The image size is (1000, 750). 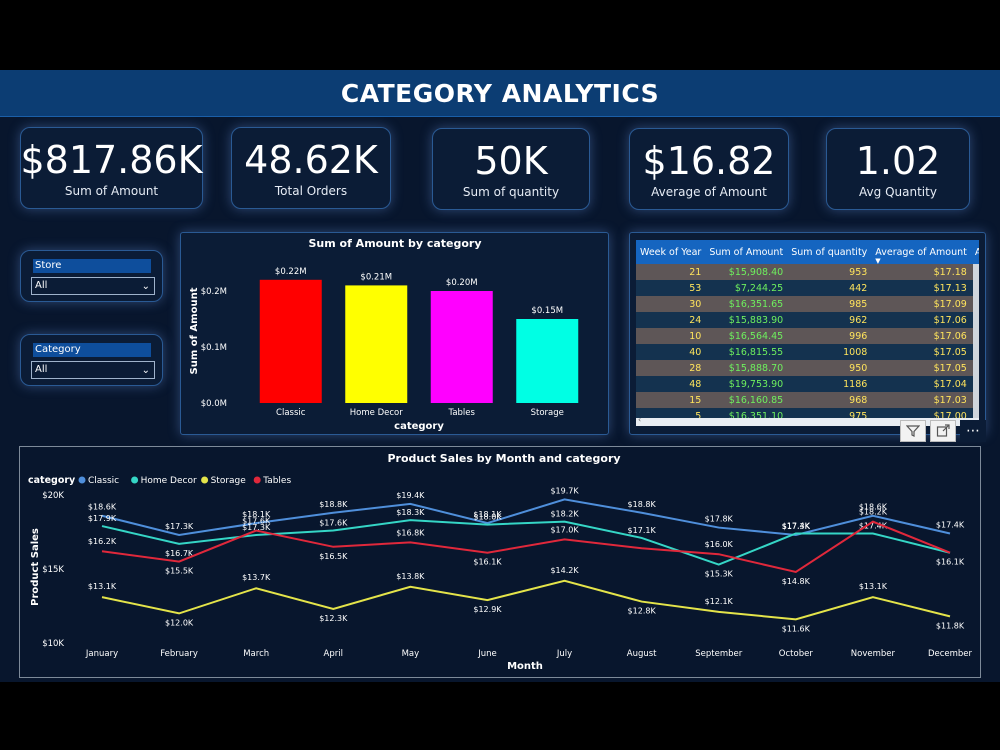 What do you see at coordinates (487, 609) in the screenshot?
I see `line-data-label: $12.9K` at bounding box center [487, 609].